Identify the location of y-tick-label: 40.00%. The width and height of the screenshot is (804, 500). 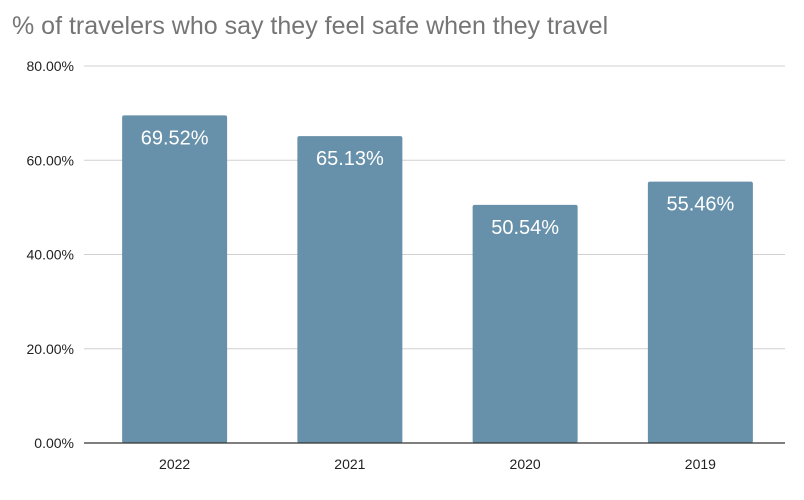
(50, 255).